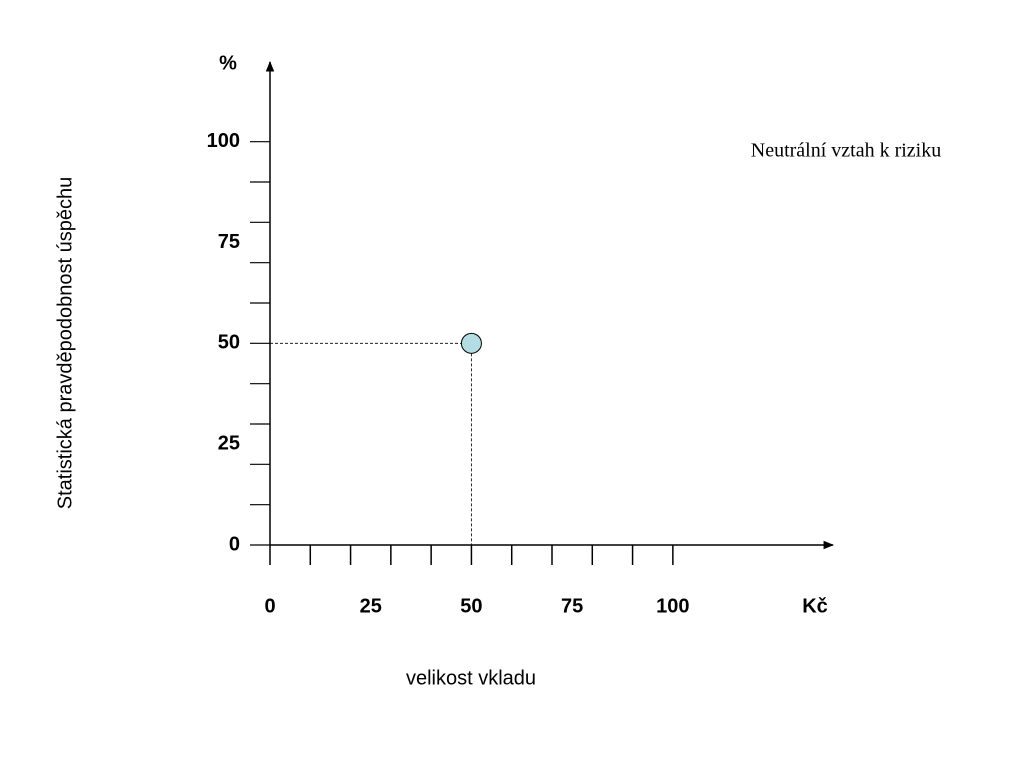 Image resolution: width=1024 pixels, height=768 pixels. I want to click on y-tick-label: 0, so click(234, 544).